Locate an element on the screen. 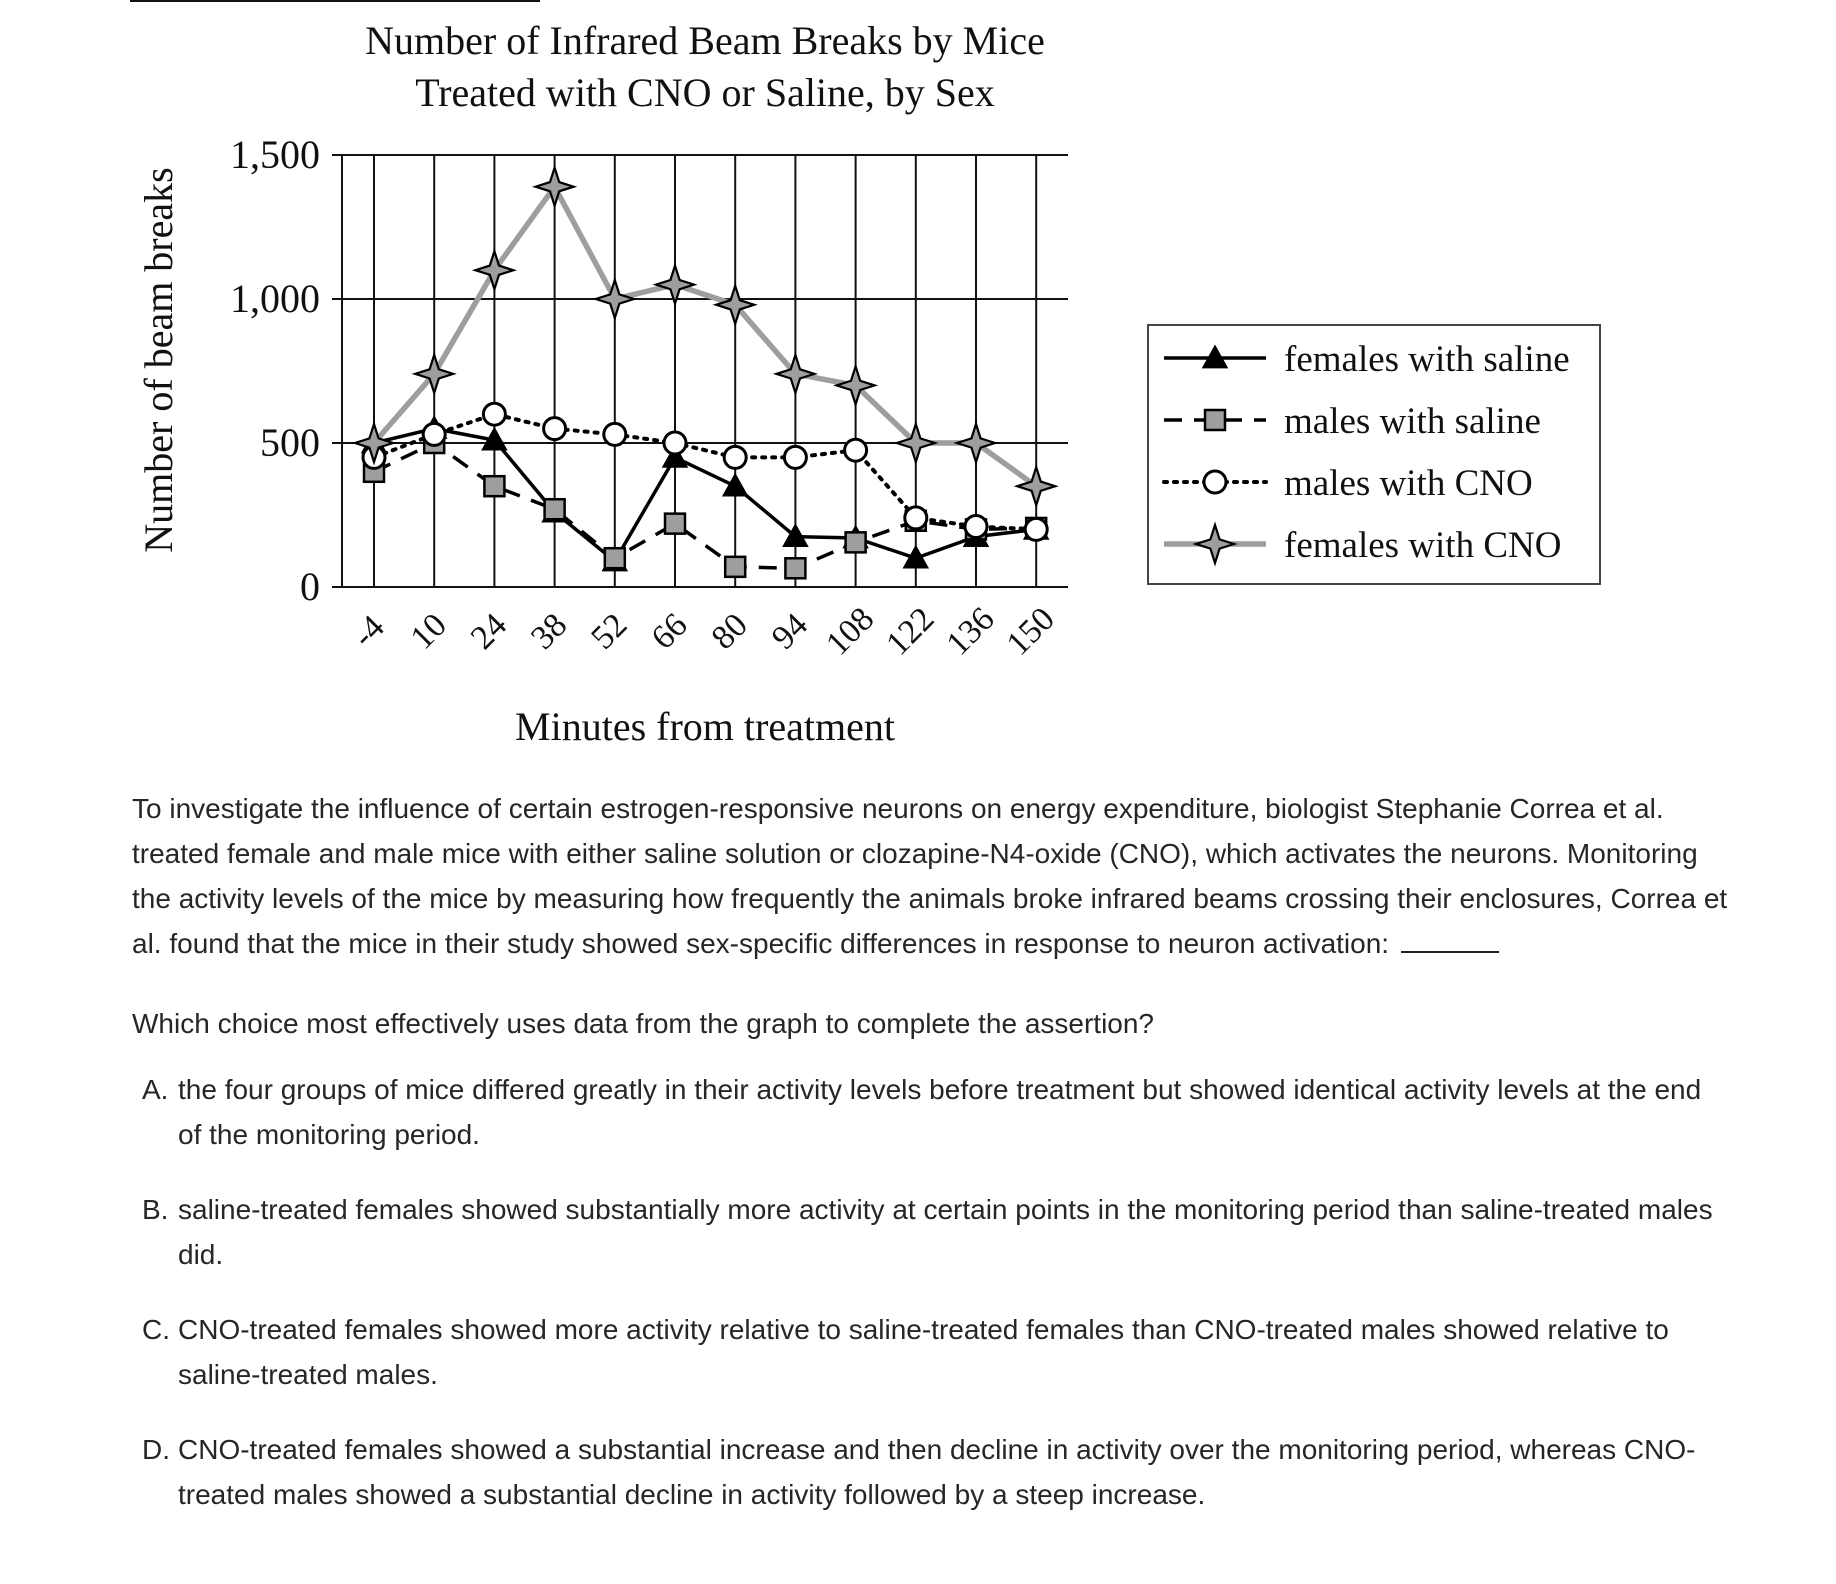  legend-label: males with saline is located at coordinates (1412, 421).